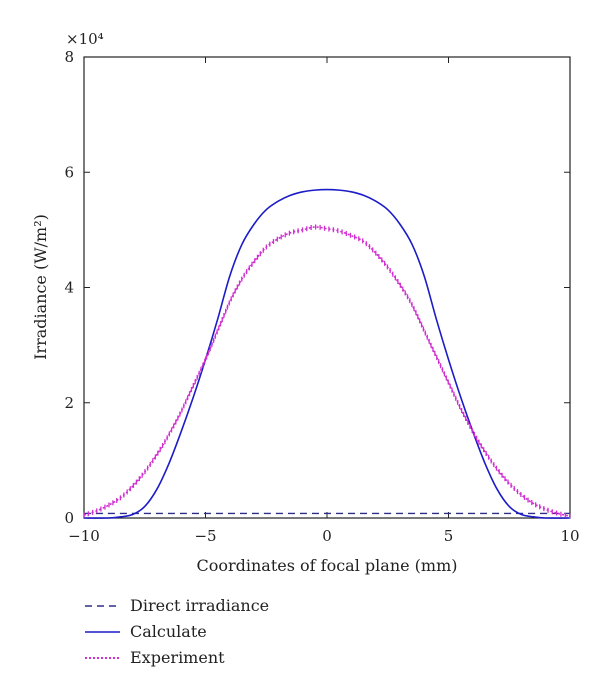  What do you see at coordinates (69, 288) in the screenshot?
I see `y-tick-label: 4` at bounding box center [69, 288].